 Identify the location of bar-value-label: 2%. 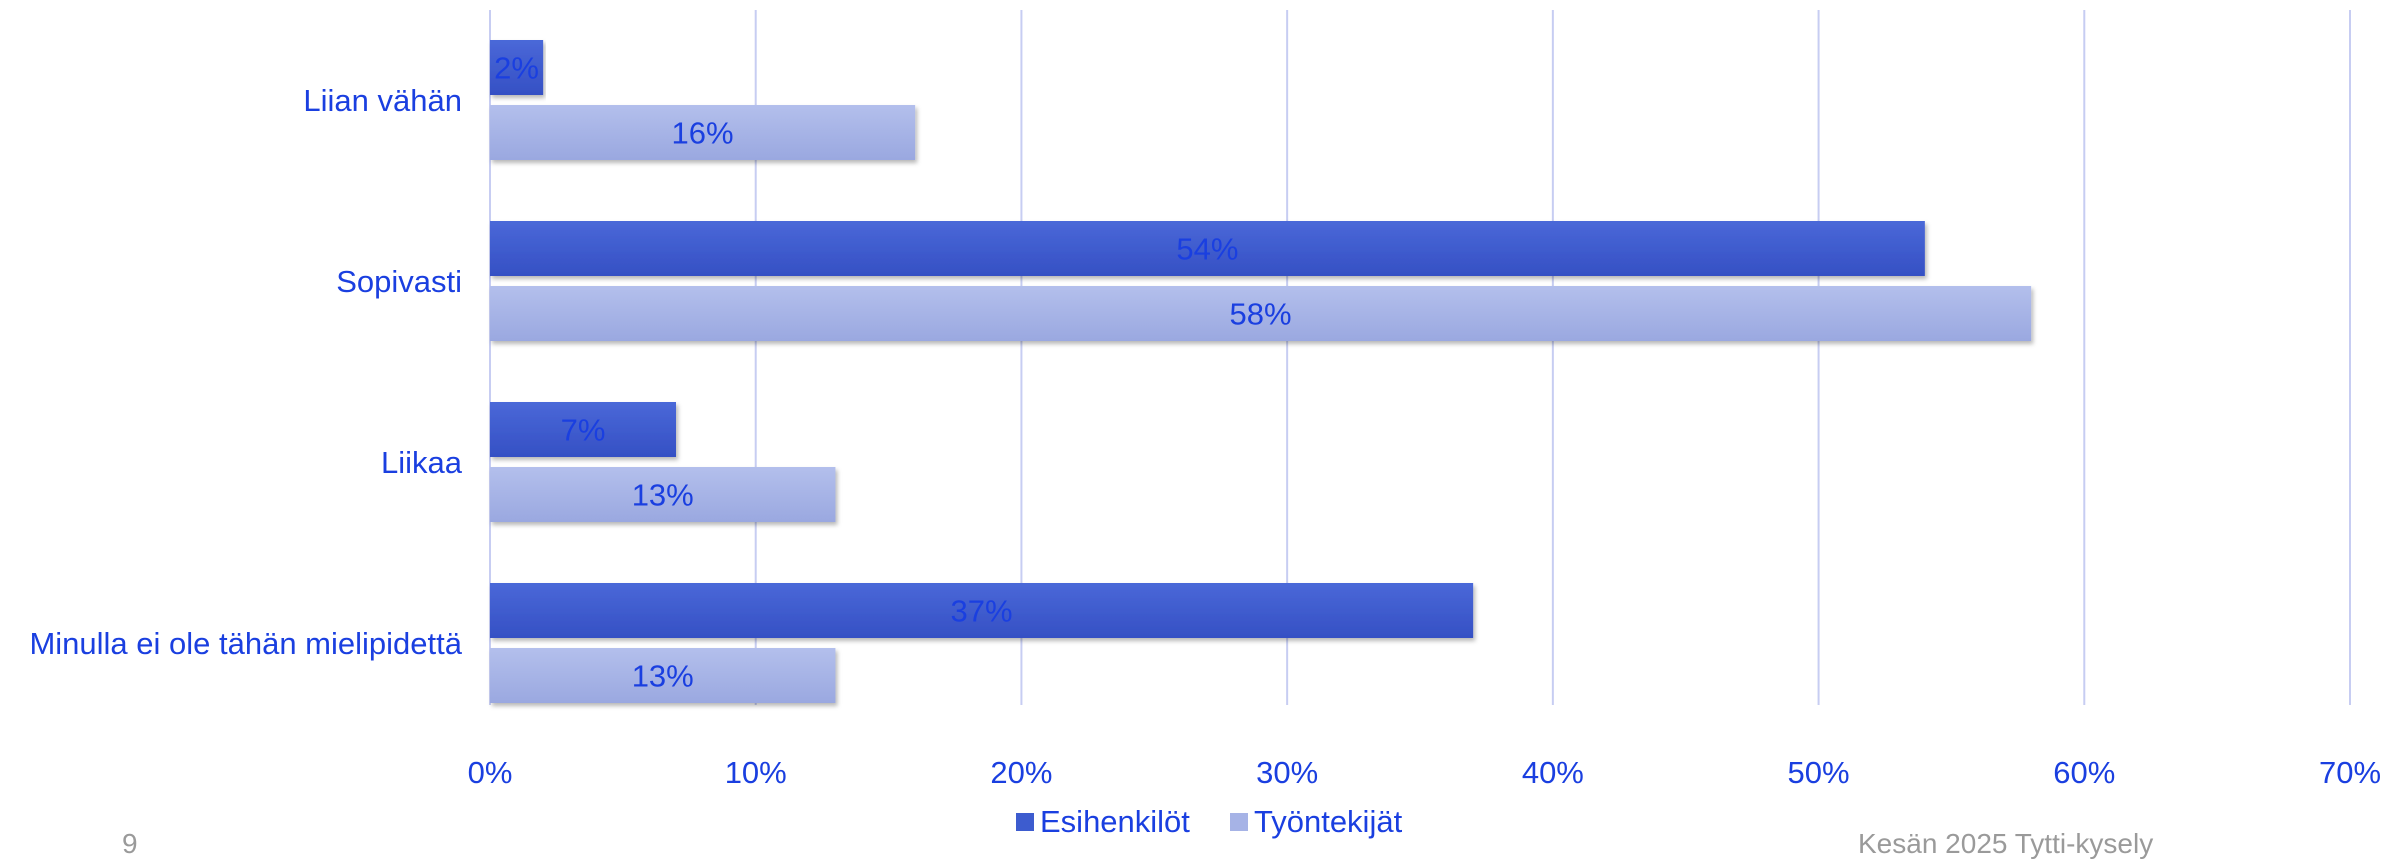
(516, 68).